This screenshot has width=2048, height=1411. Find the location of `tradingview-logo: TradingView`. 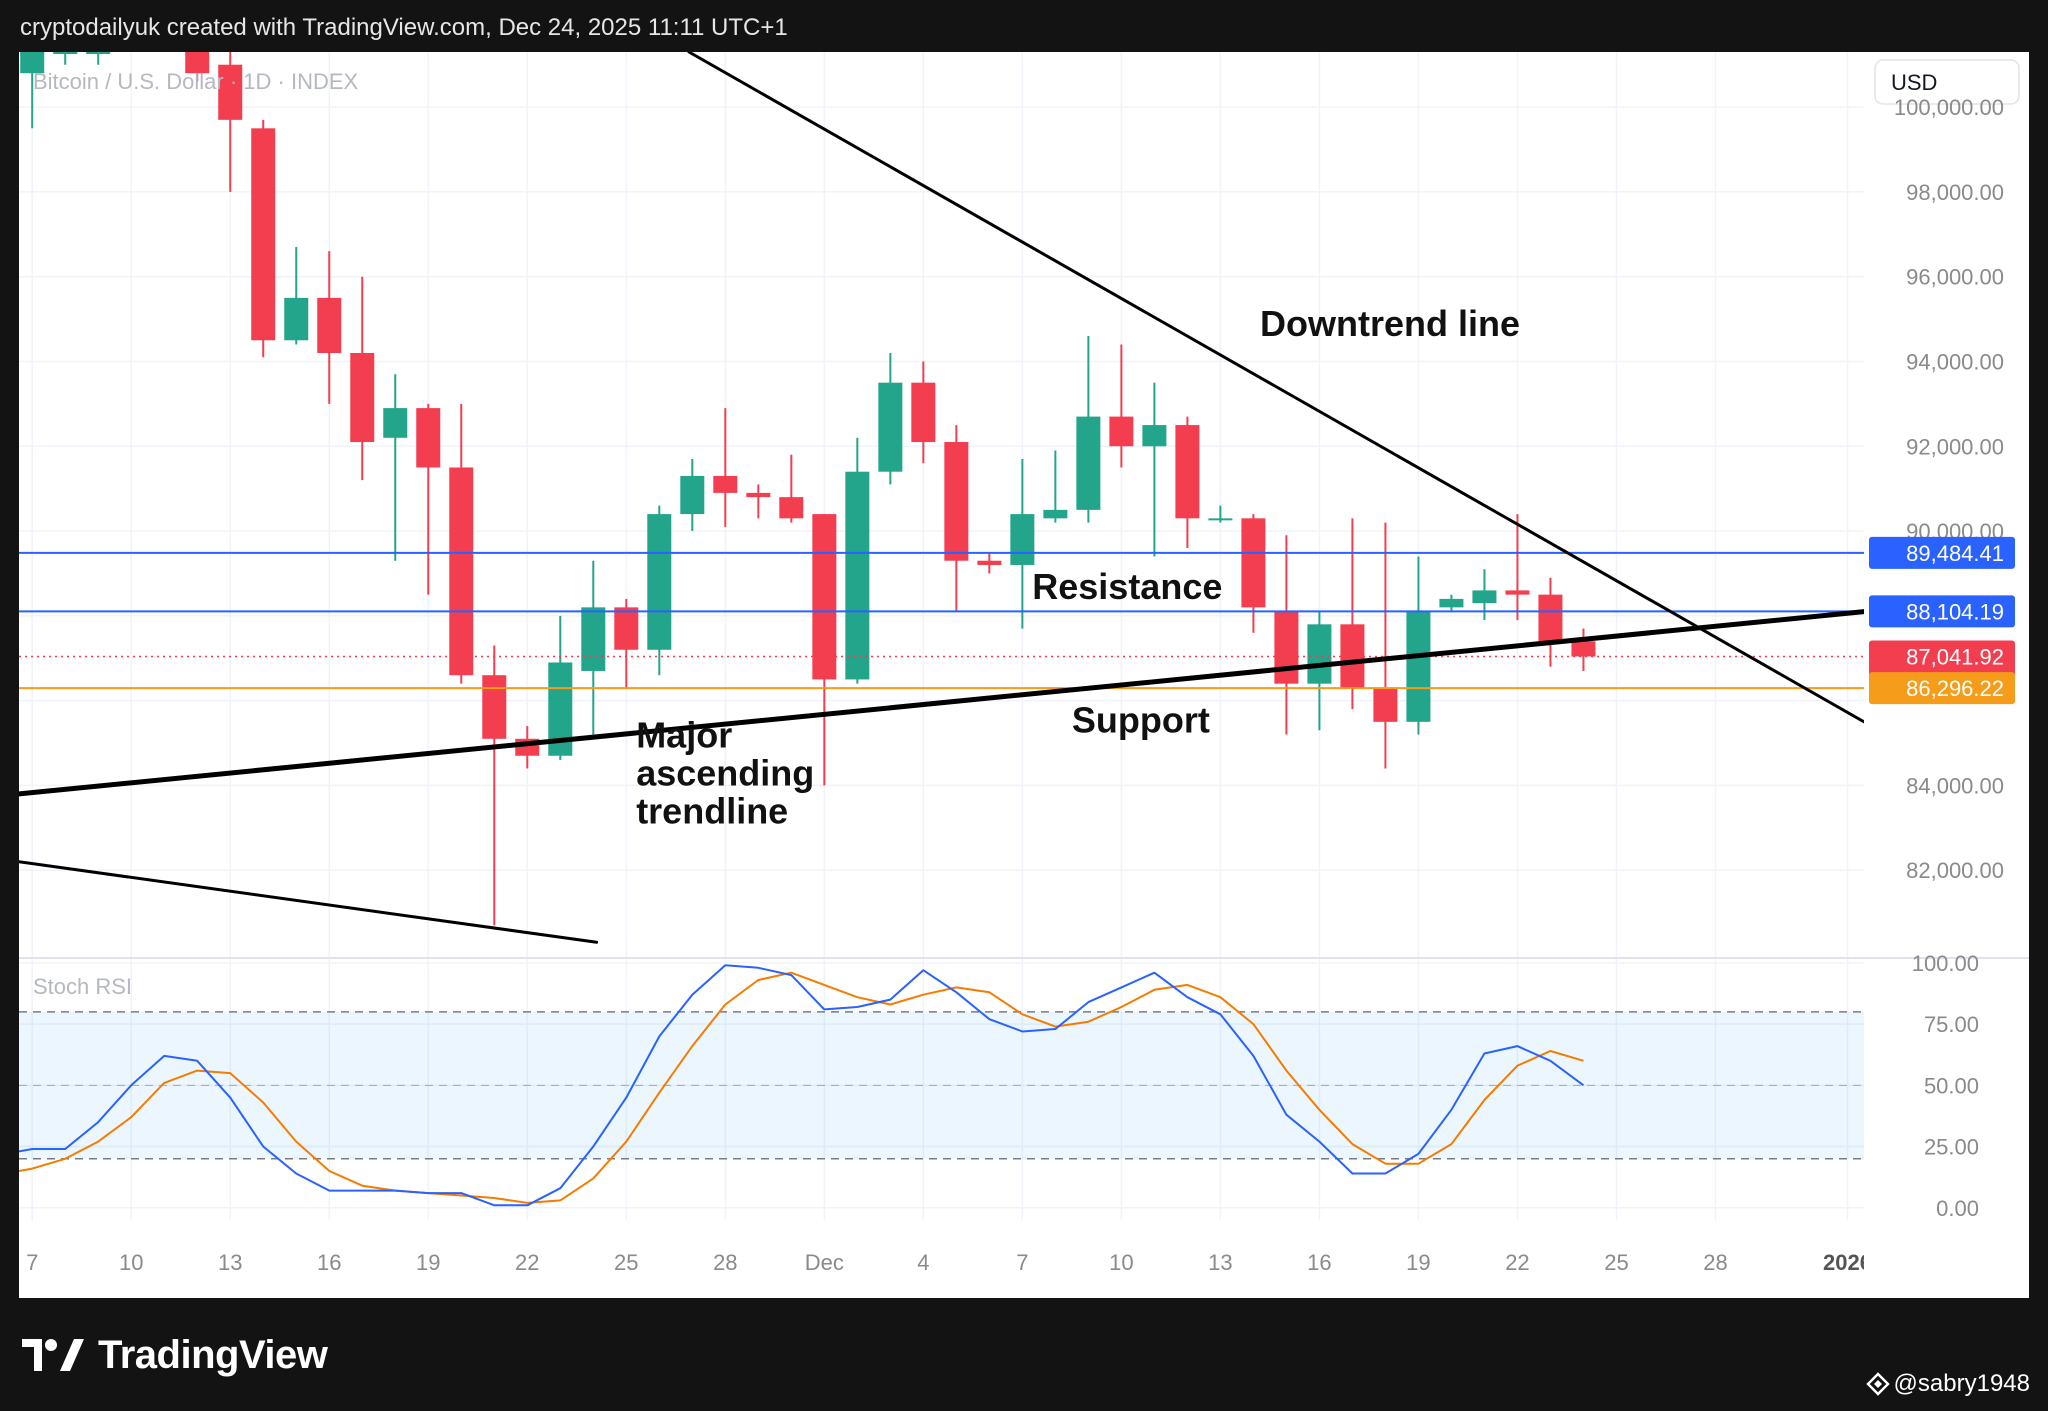

tradingview-logo: TradingView is located at coordinates (175, 1355).